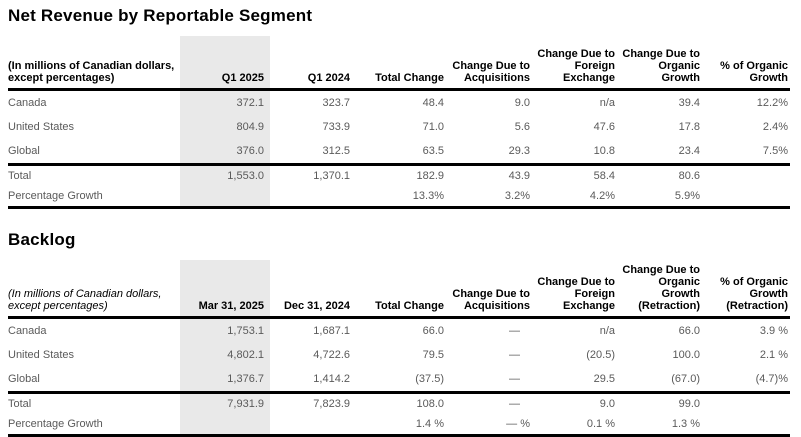  I want to click on cell: 10.8, so click(574, 152).